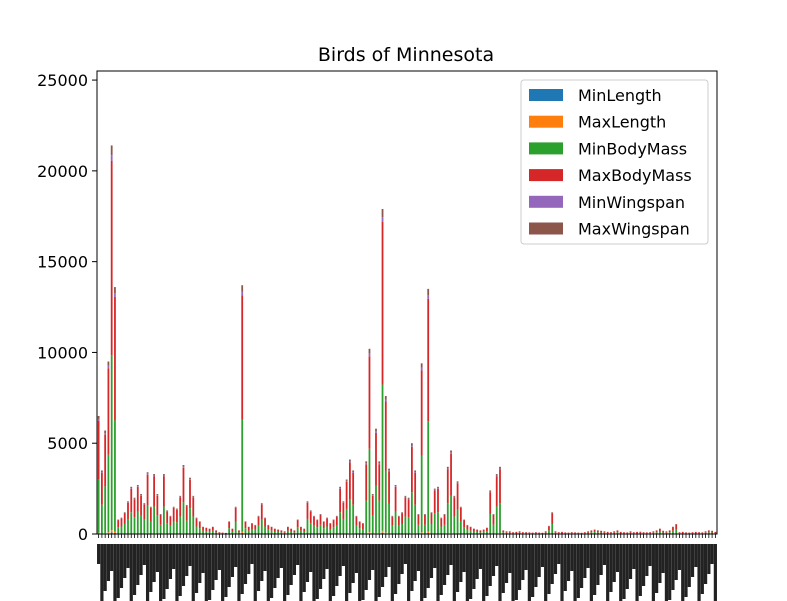 This screenshot has height=601, width=787. I want to click on y-tick-label: 20000, so click(62, 171).